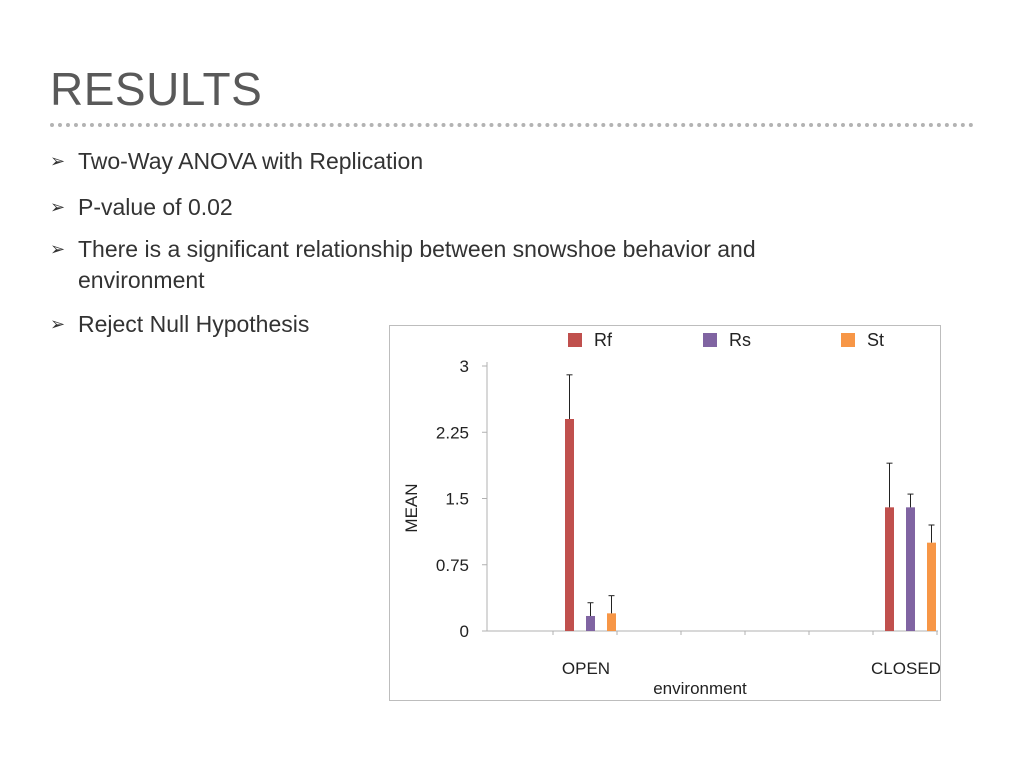 This screenshot has width=1024, height=768. What do you see at coordinates (603, 339) in the screenshot?
I see `legend-label-rf: Rf` at bounding box center [603, 339].